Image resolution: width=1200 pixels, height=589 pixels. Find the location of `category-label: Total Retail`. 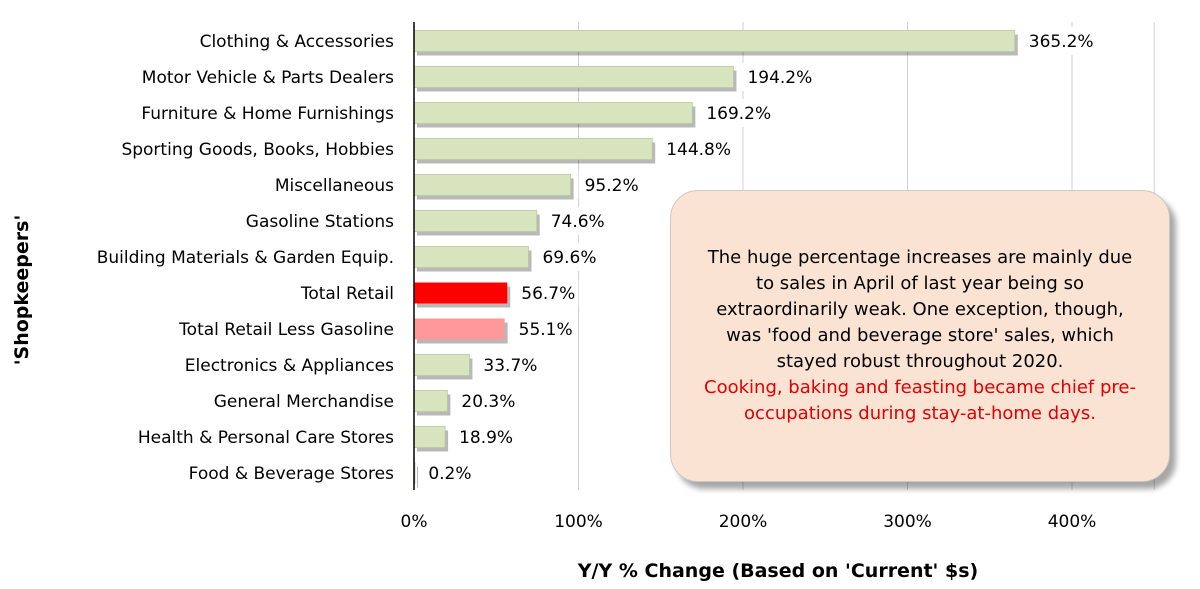

category-label: Total Retail is located at coordinates (347, 294).